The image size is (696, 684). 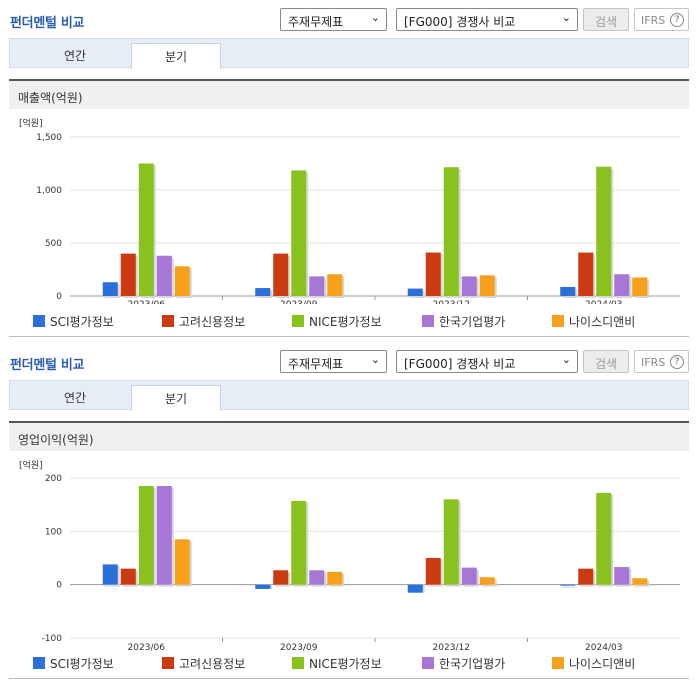 What do you see at coordinates (47, 23) in the screenshot?
I see `panel-title: 펀더멘털 비교` at bounding box center [47, 23].